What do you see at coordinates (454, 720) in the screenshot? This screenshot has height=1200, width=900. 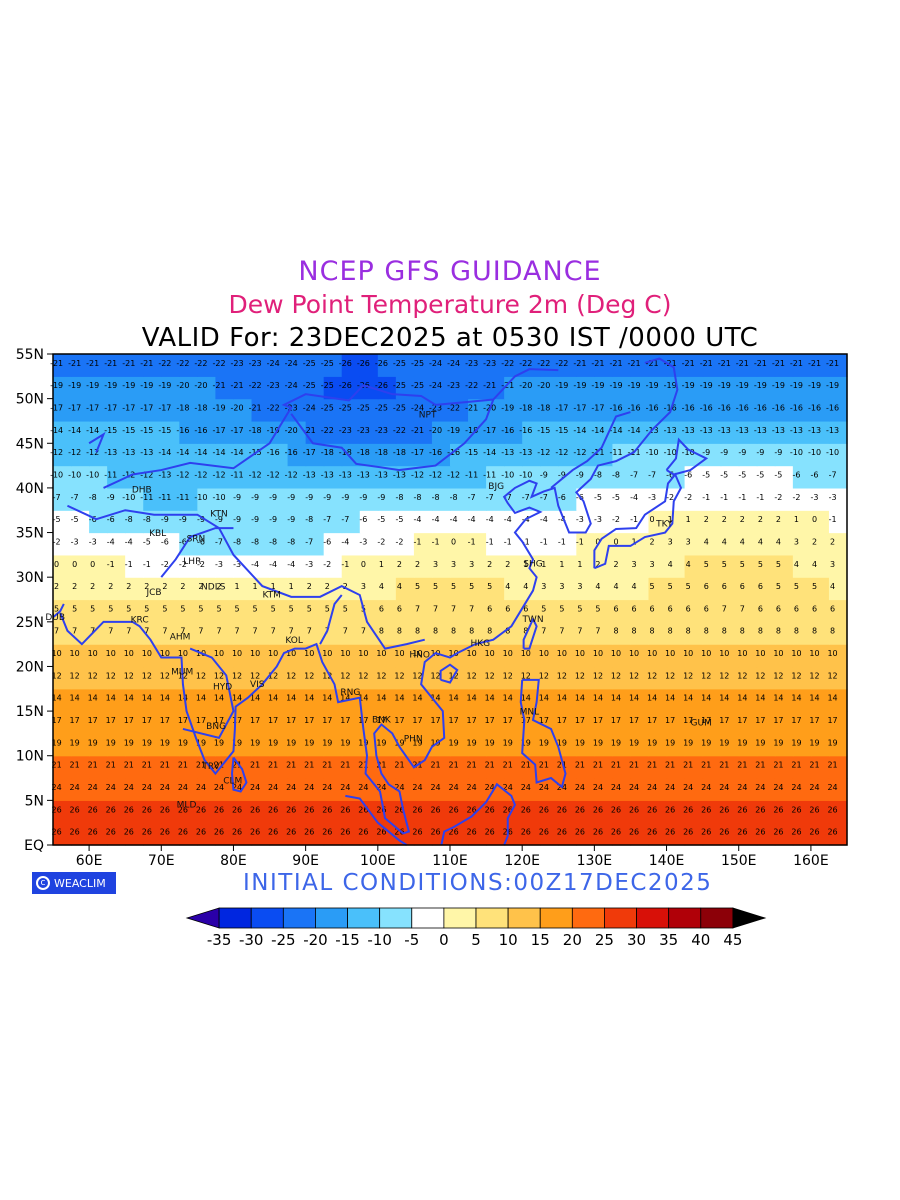 I see `grid-value: 17` at bounding box center [454, 720].